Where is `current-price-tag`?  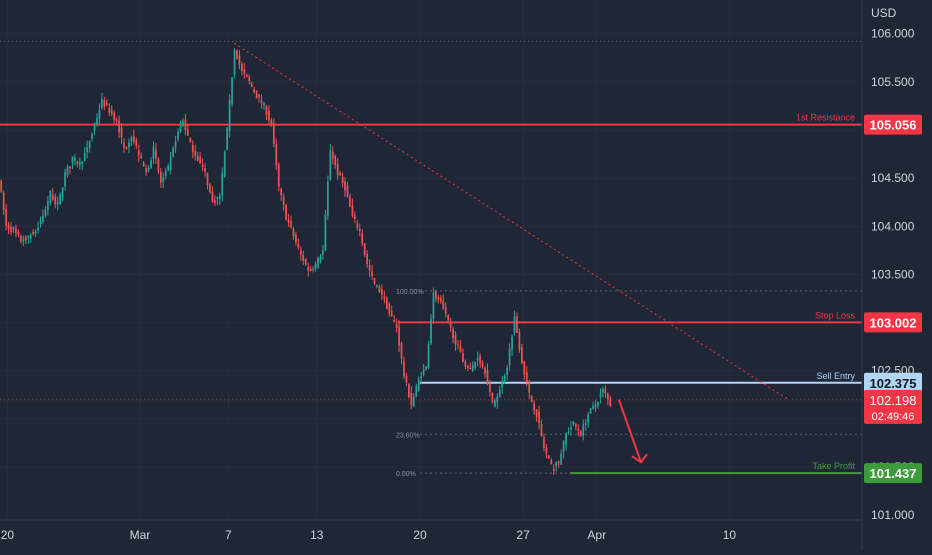
current-price-tag is located at coordinates (893, 406).